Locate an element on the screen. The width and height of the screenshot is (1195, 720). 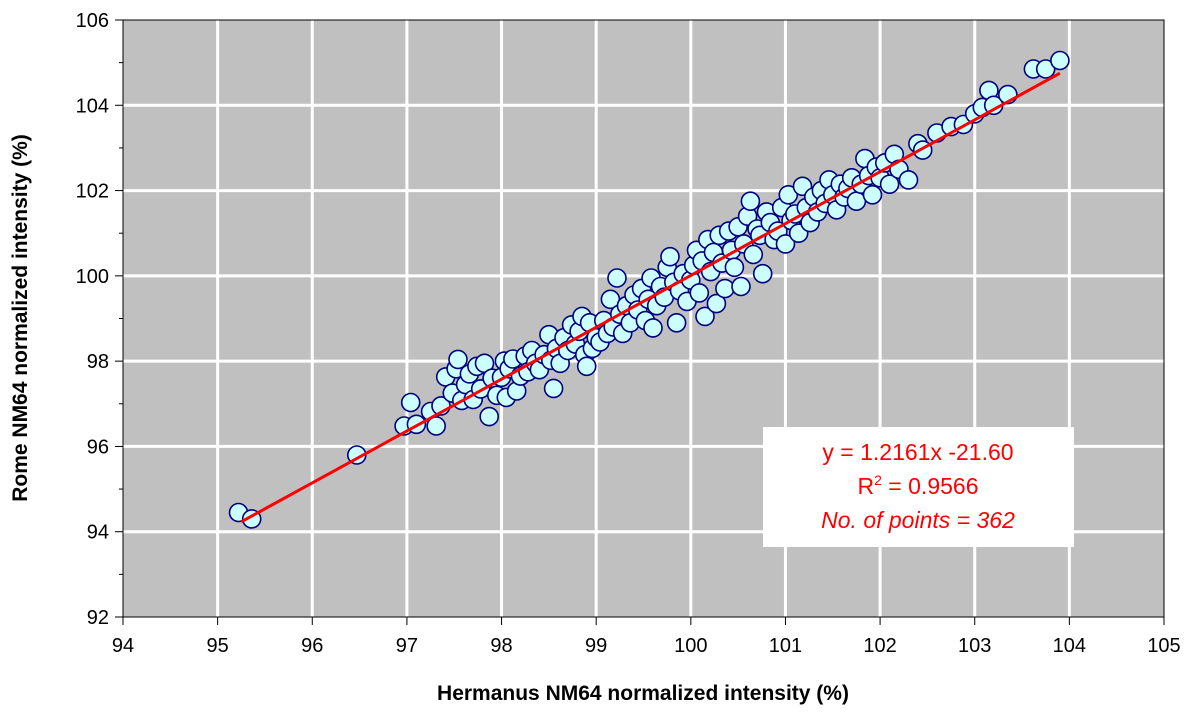
equation-text: y = 1.2161x -21.60 is located at coordinates (917, 452).